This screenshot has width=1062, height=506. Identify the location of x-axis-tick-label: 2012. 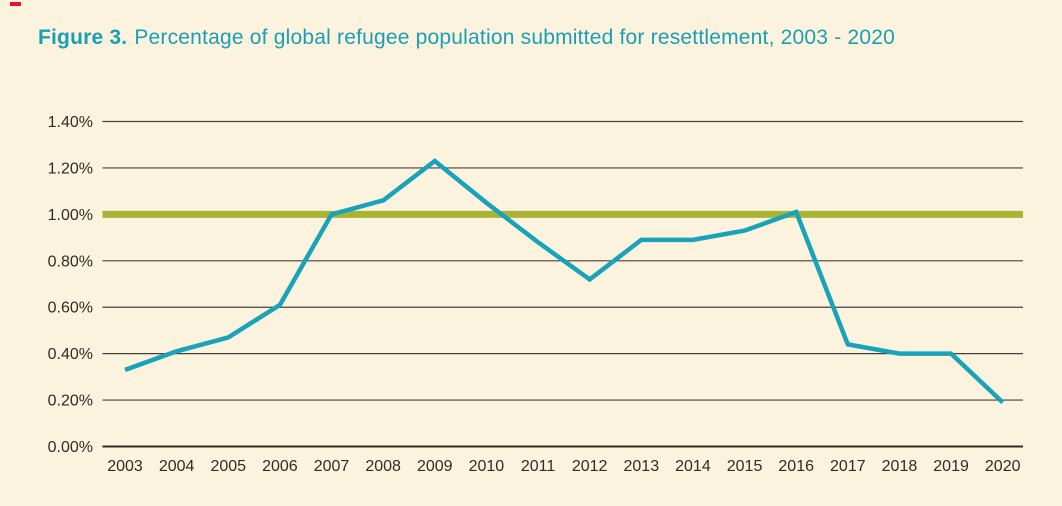
(590, 466).